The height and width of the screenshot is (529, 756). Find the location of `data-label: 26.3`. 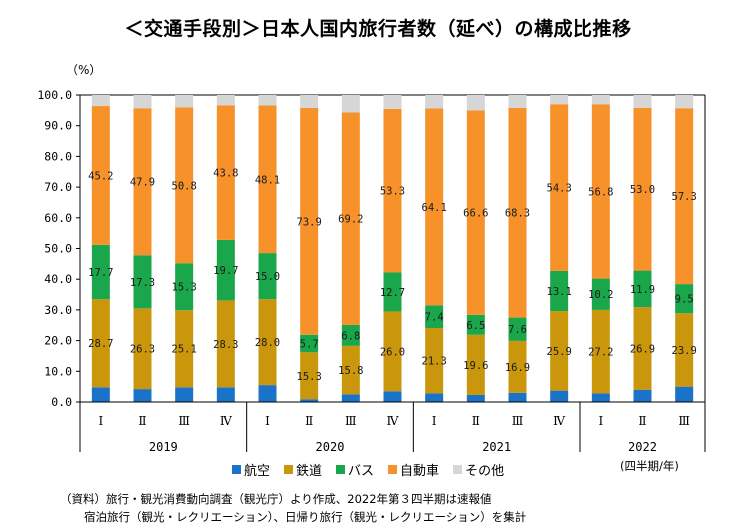

data-label: 26.3 is located at coordinates (142, 350).